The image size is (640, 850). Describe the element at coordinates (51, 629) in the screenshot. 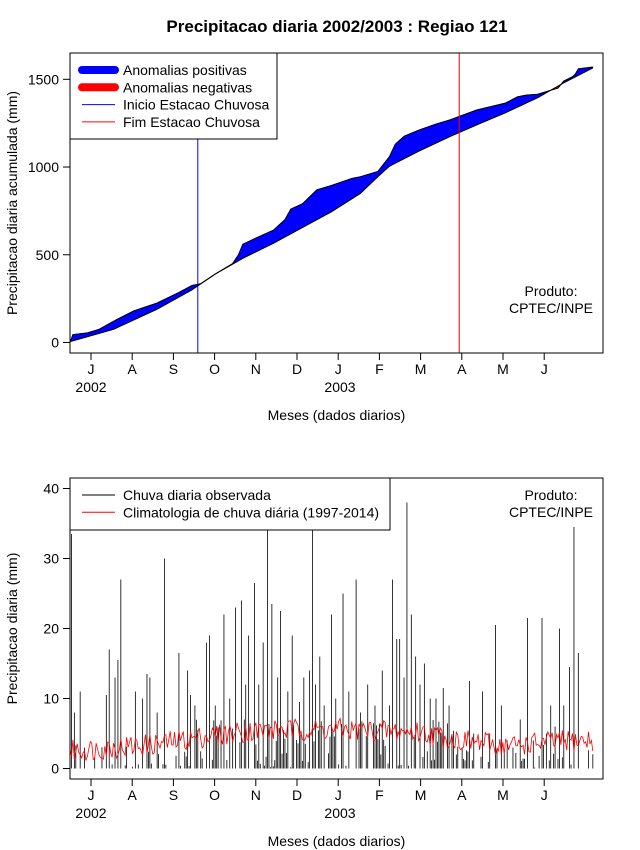

I see `y-tick-label: 20` at that location.